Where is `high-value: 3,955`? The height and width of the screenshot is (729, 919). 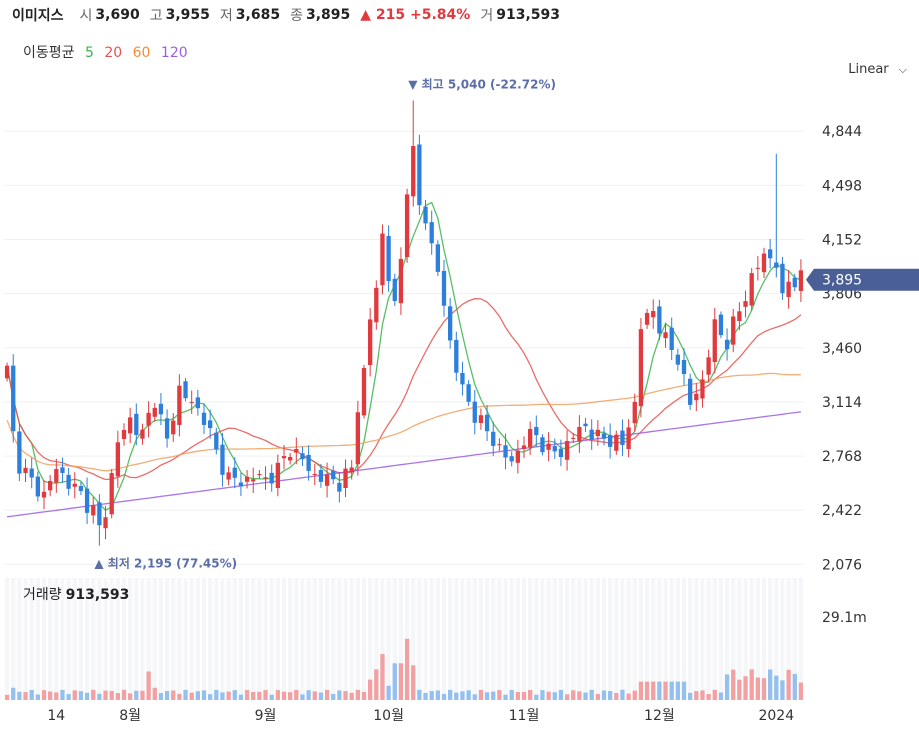
high-value: 3,955 is located at coordinates (187, 15).